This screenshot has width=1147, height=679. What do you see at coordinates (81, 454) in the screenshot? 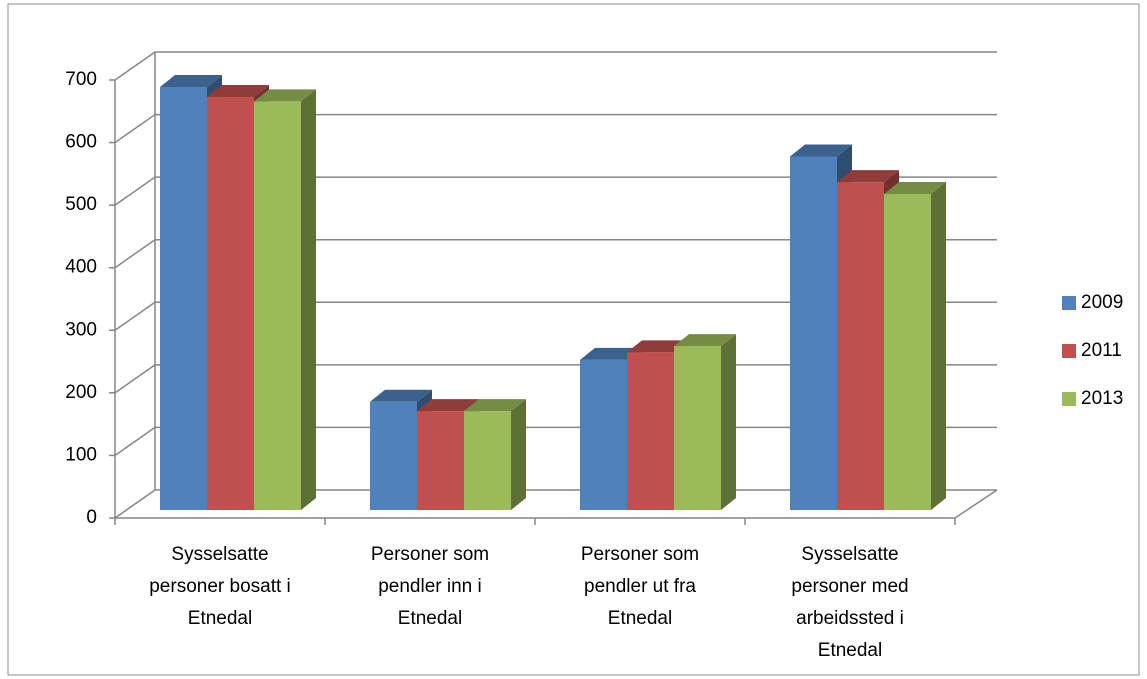
I see `y-tick-label: 100` at bounding box center [81, 454].